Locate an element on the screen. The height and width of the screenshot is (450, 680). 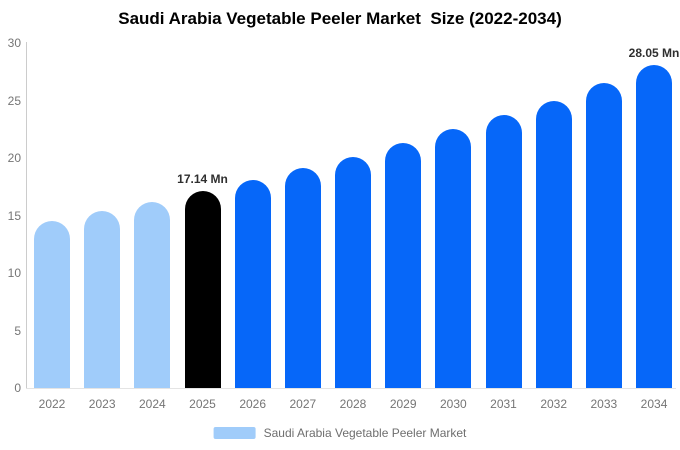
x-axis-label: 2022 is located at coordinates (52, 404).